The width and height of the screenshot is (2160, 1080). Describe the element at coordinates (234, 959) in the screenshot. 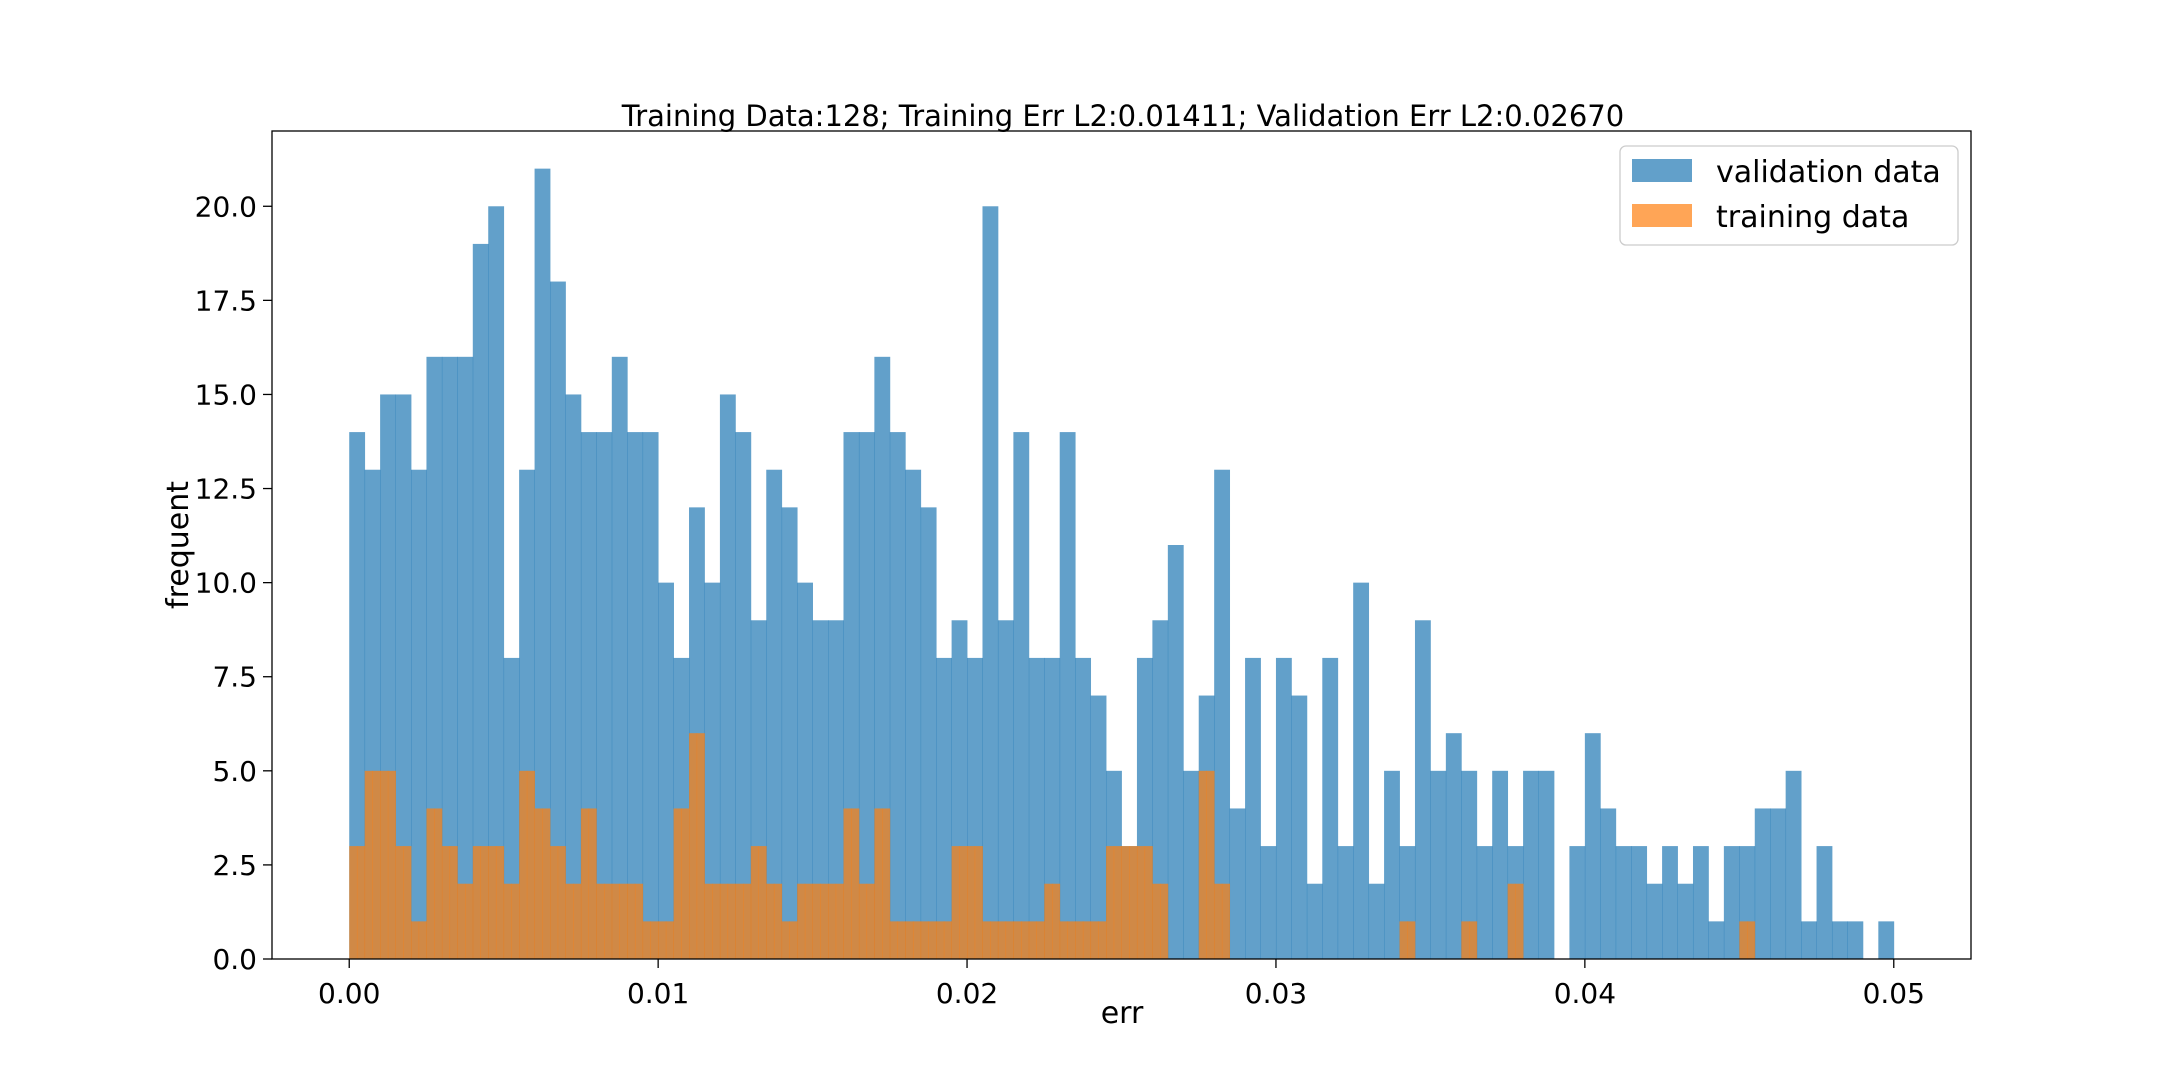

I see `y-tick-label: 0.0` at that location.